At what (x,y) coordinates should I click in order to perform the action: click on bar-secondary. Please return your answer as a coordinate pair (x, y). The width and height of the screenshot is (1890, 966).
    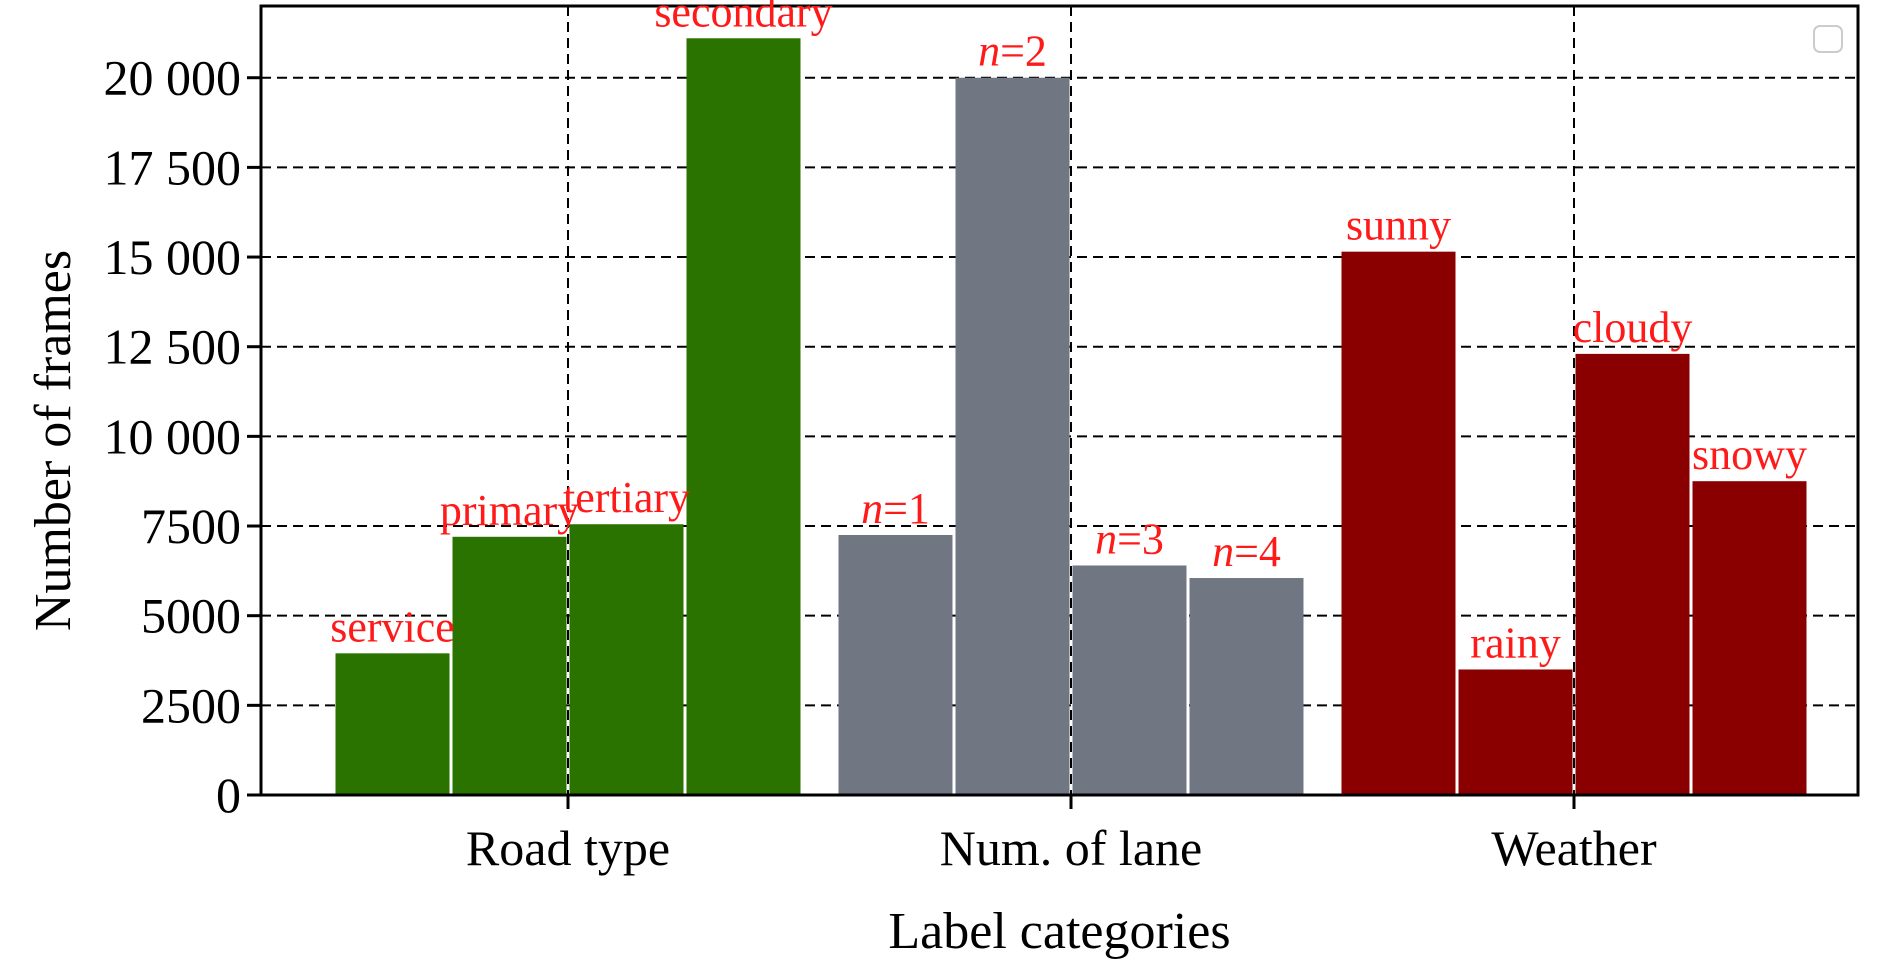
    Looking at the image, I should click on (743, 416).